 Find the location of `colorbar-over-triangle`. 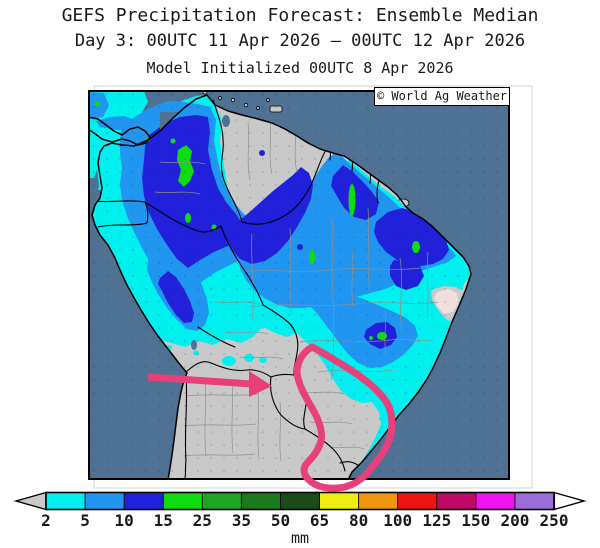

colorbar-over-triangle is located at coordinates (570, 501).